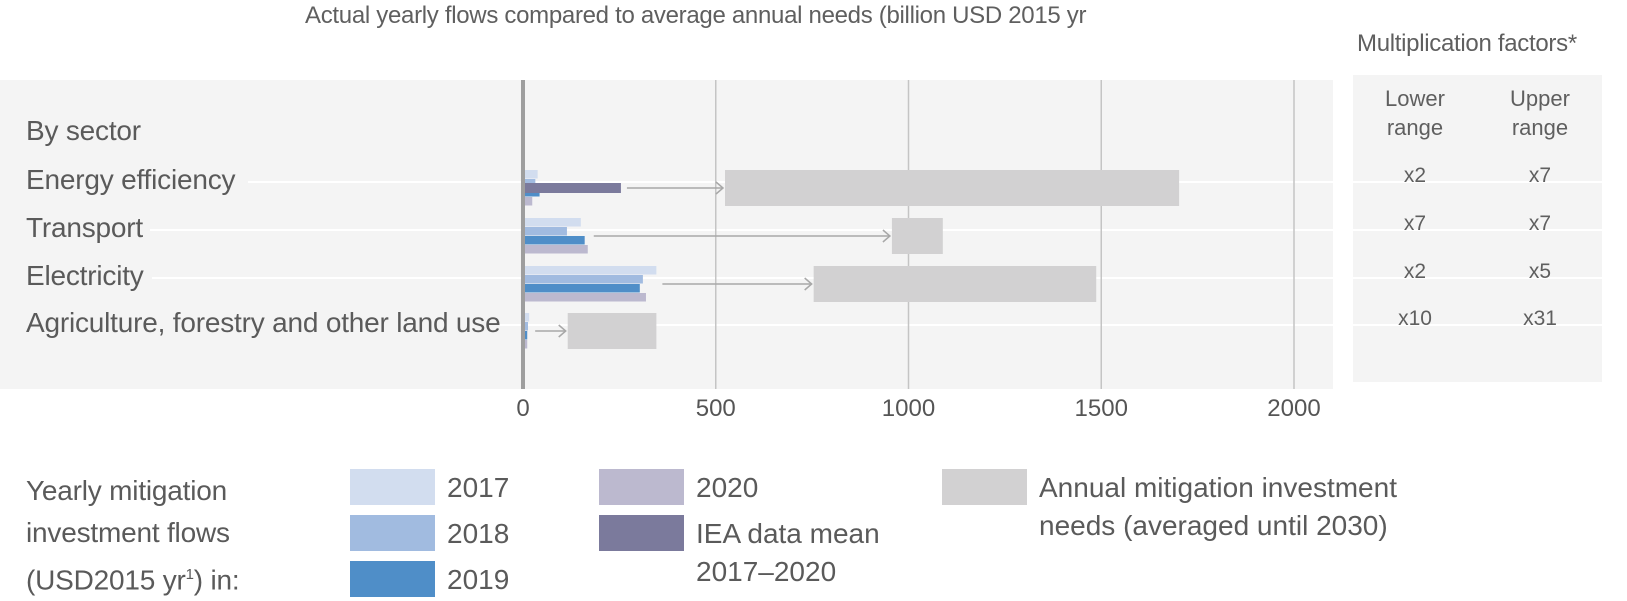 Image resolution: width=1627 pixels, height=601 pixels. Describe the element at coordinates (85, 275) in the screenshot. I see `category-label-electricity: Electricity` at that location.